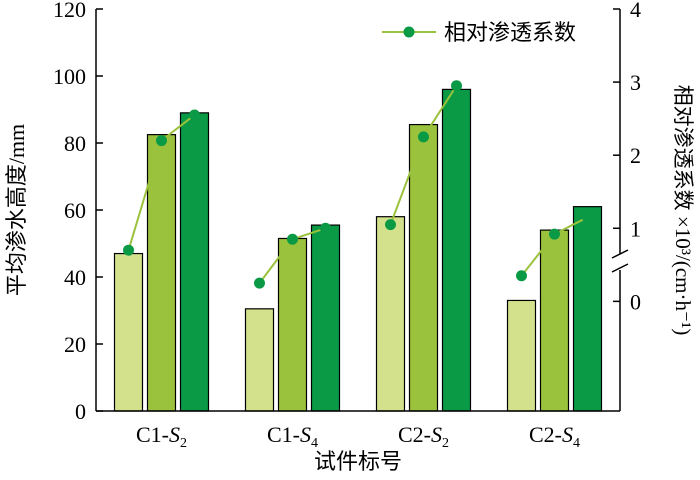 The height and width of the screenshot is (480, 700). Describe the element at coordinates (635, 155) in the screenshot. I see `y-tick-label-right: 2` at that location.